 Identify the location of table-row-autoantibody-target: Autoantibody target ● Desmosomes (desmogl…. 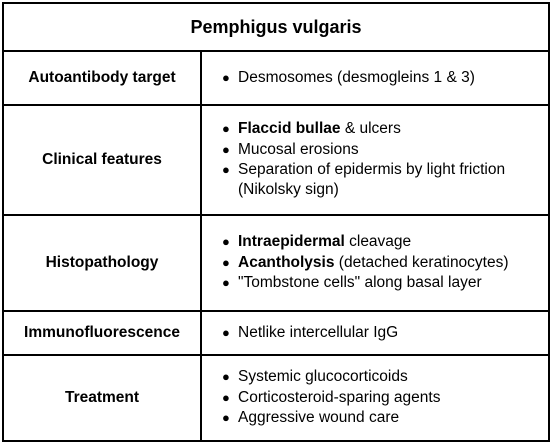
(276, 79).